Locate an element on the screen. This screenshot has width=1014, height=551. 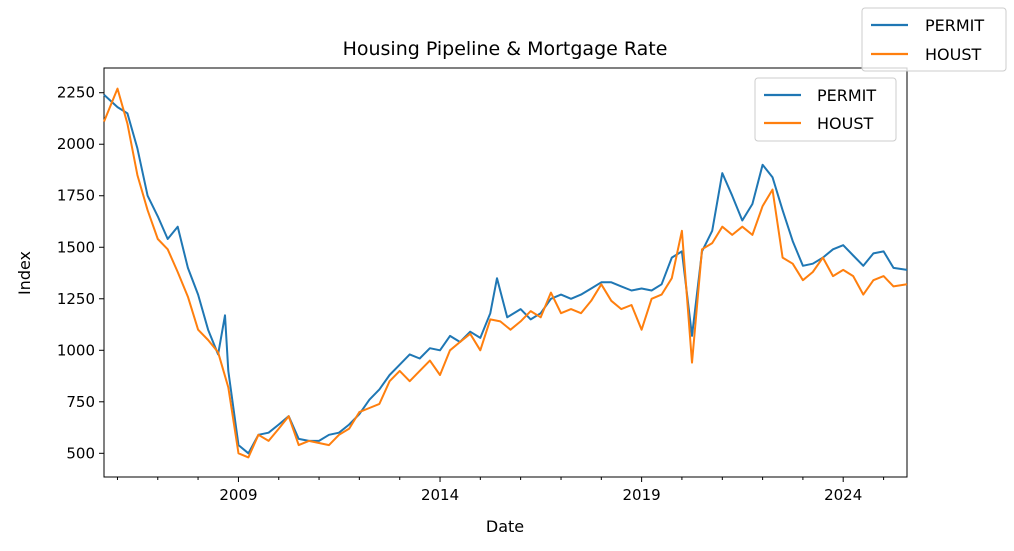
y-axis-label: Index is located at coordinates (24, 273).